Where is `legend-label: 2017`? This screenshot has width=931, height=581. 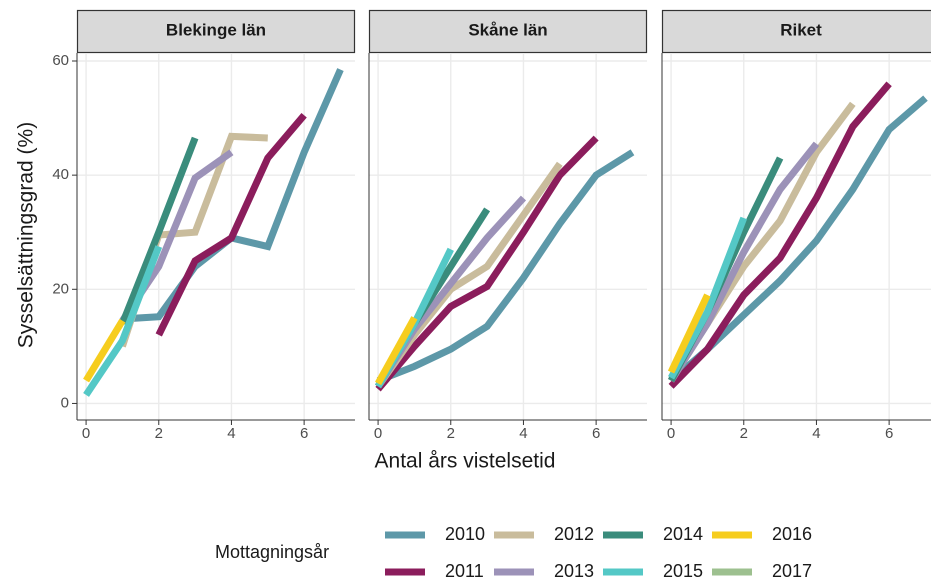
legend-label: 2017 is located at coordinates (792, 571).